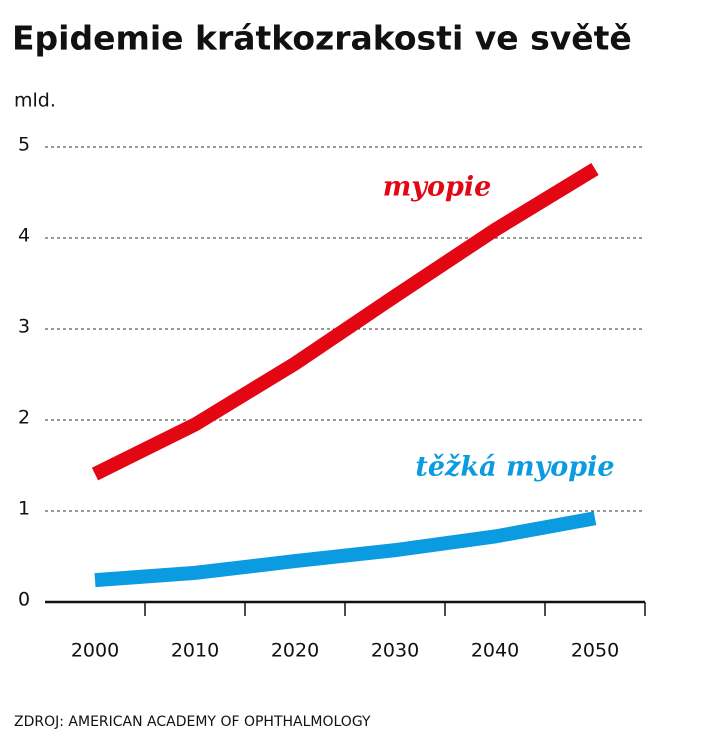 The height and width of the screenshot is (736, 706). What do you see at coordinates (514, 467) in the screenshot?
I see `series-label: těžká myopie` at bounding box center [514, 467].